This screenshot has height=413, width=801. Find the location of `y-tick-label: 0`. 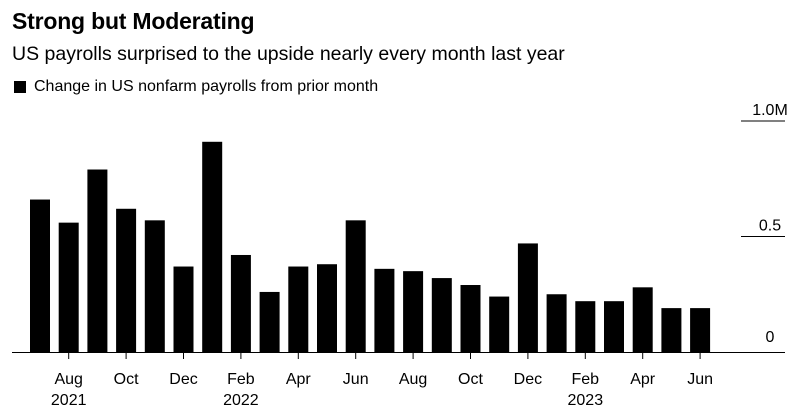

y-tick-label: 0 is located at coordinates (770, 337).